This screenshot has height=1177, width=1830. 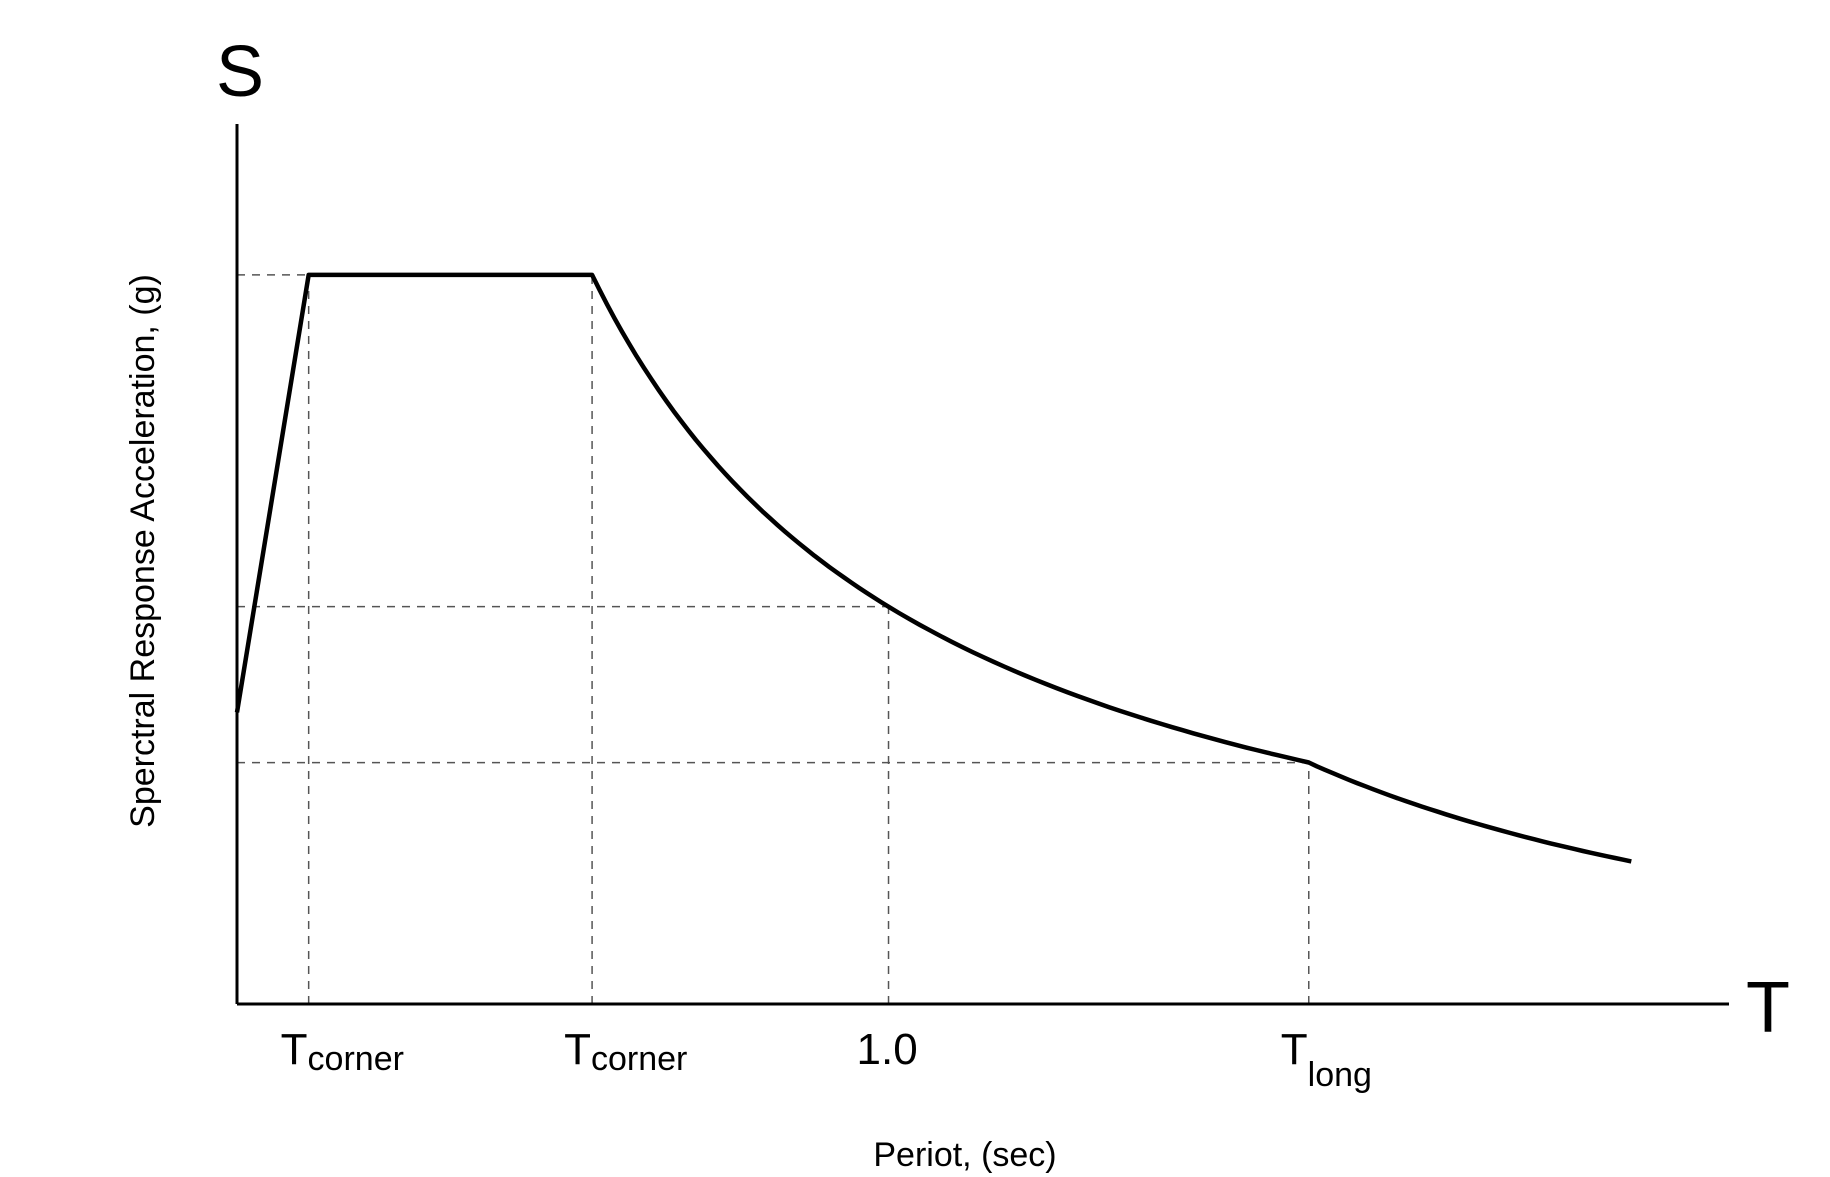 What do you see at coordinates (964, 1155) in the screenshot?
I see `x-axis-title: Periot, (sec)` at bounding box center [964, 1155].